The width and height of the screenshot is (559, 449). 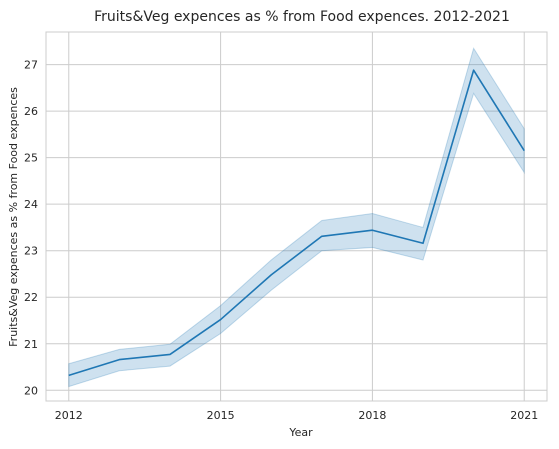 I want to click on x-tick-label: 2012, so click(x=69, y=415).